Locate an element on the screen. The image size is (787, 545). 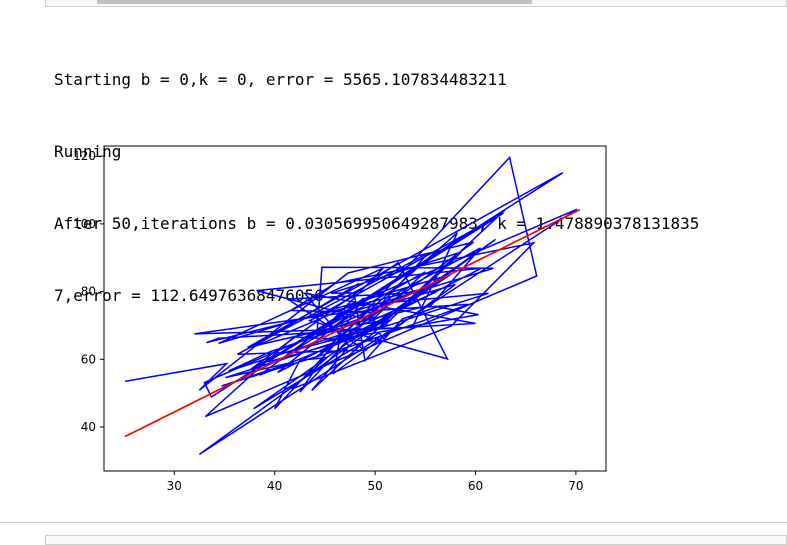
y-tick-label: 40 is located at coordinates (88, 427).